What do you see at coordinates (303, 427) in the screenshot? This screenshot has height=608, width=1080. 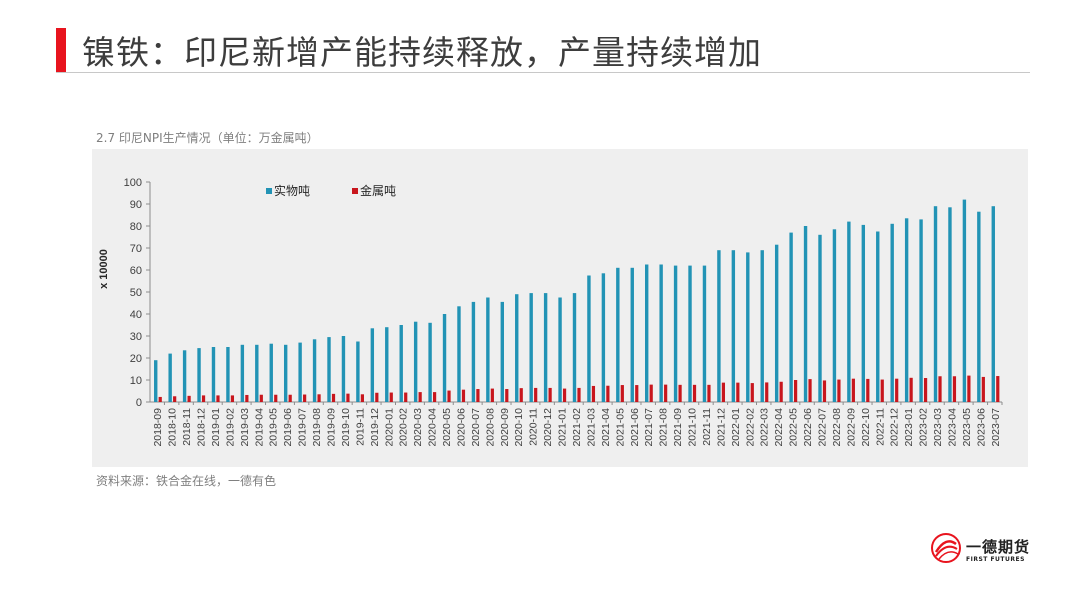 I see `x-tick-label: 2019-07` at bounding box center [303, 427].